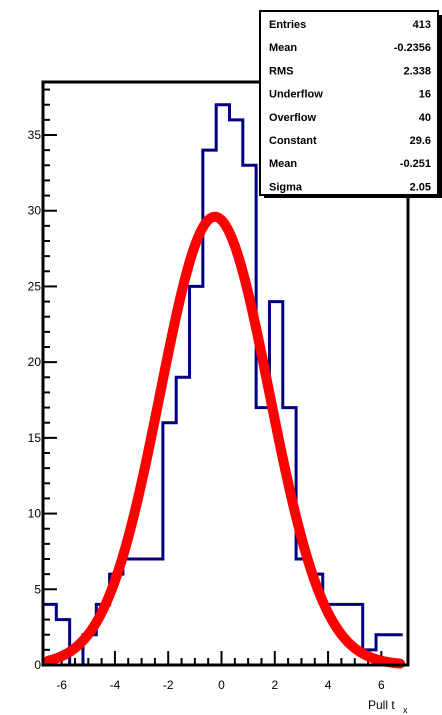  What do you see at coordinates (37, 589) in the screenshot?
I see `y-tick-label: 5` at bounding box center [37, 589].